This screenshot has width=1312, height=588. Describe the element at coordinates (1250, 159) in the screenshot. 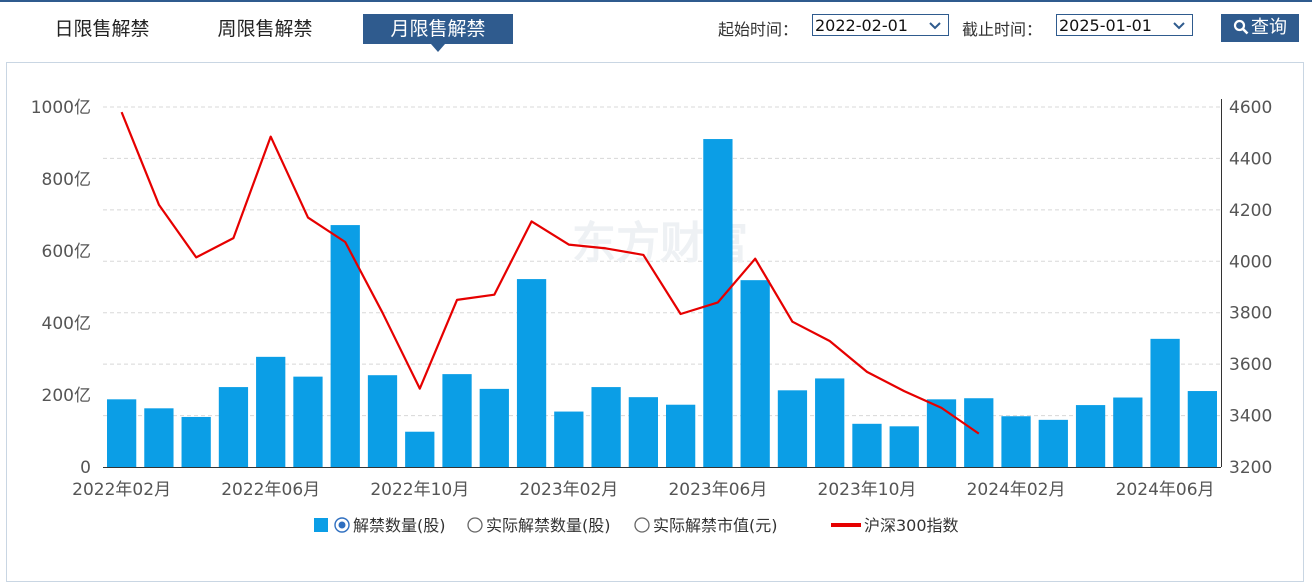

I see `right-tick-label: 4400` at that location.